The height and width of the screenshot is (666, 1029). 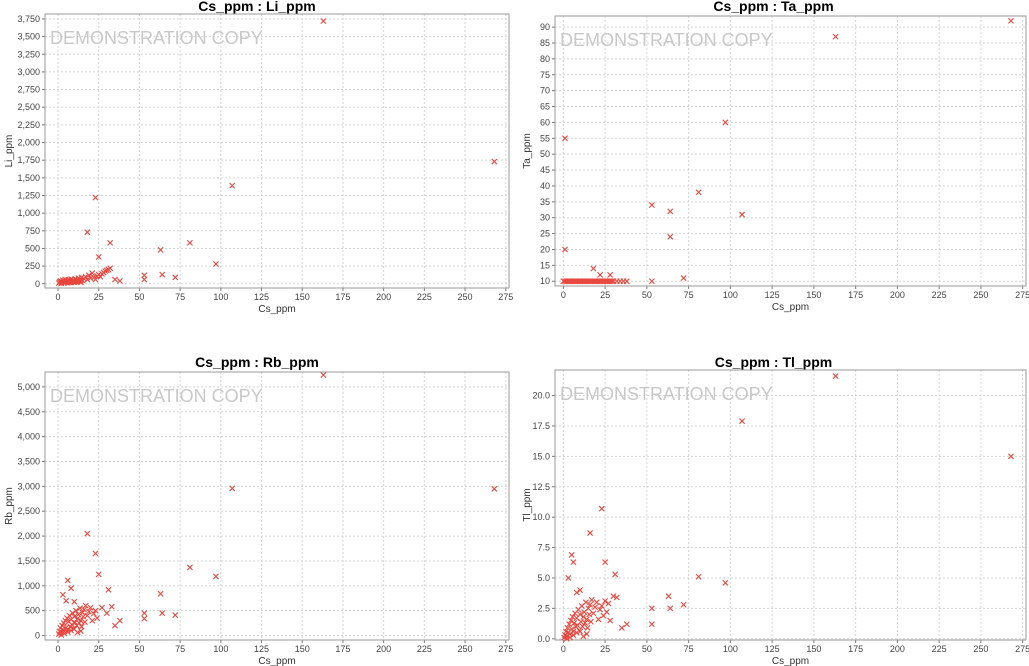 What do you see at coordinates (545, 202) in the screenshot?
I see `y-tick-label: 35` at bounding box center [545, 202].